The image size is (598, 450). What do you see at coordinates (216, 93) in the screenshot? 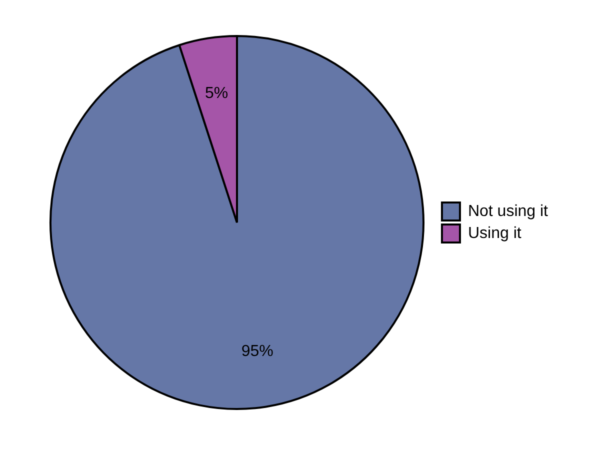
I see `data-label: 5%` at bounding box center [216, 93].